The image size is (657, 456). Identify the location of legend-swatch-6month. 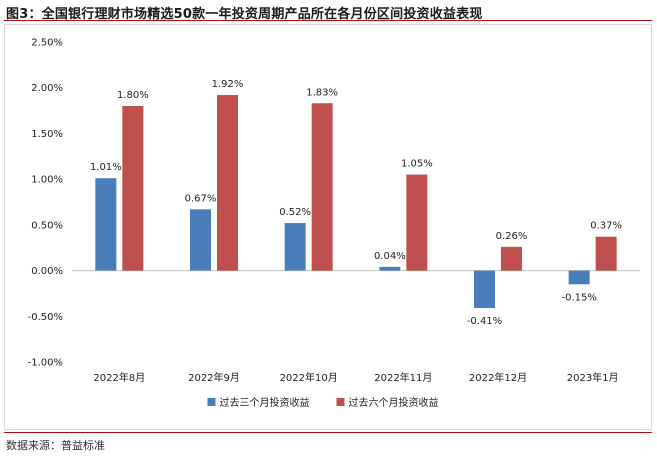
(340, 402).